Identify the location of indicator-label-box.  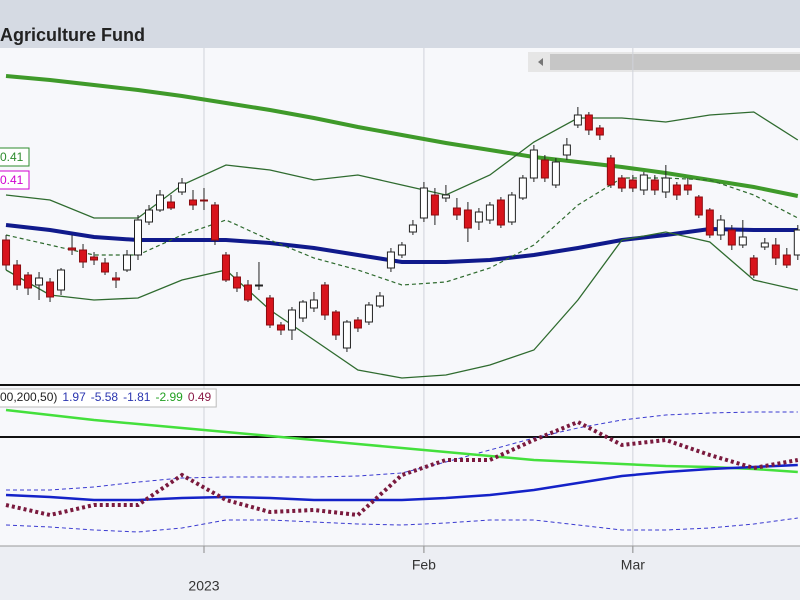
(108, 398).